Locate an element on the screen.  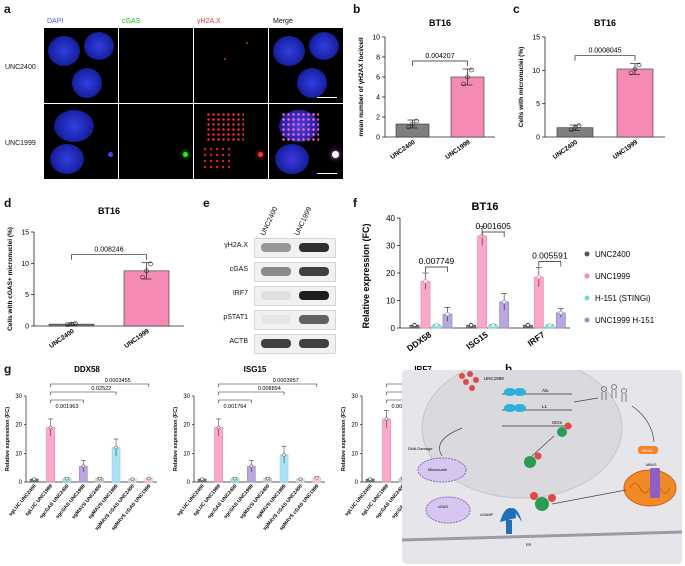
mda5 is located at coordinates (648, 450).